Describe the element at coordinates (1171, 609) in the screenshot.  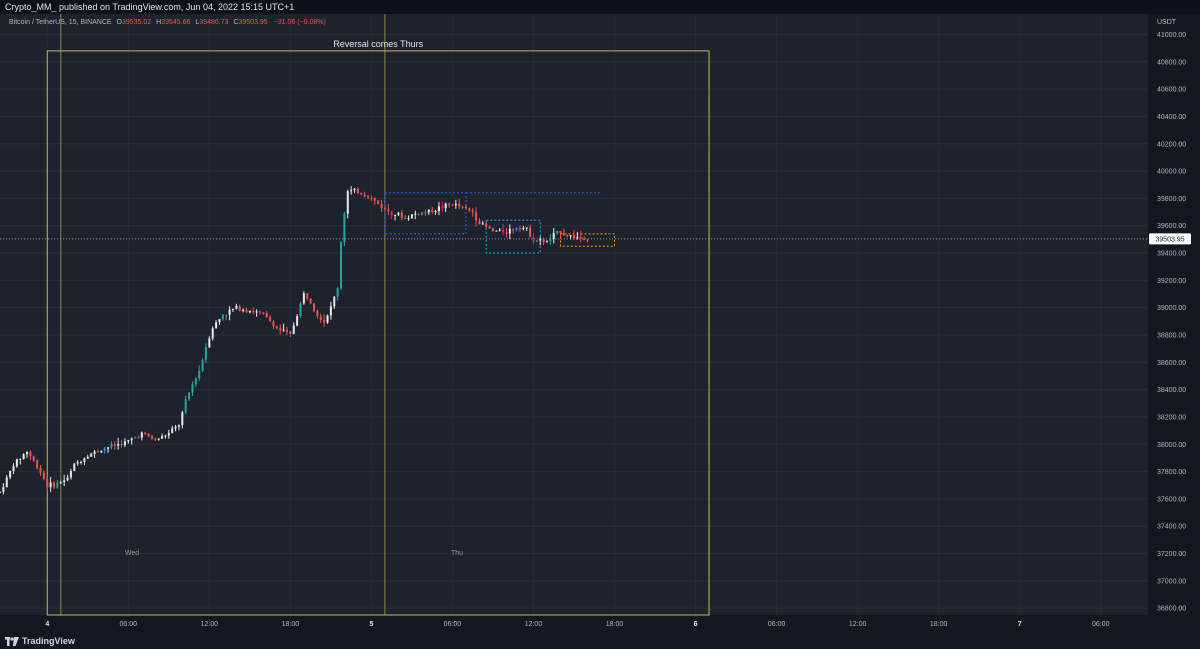
I see `price-tick-label: 36800.00` at that location.